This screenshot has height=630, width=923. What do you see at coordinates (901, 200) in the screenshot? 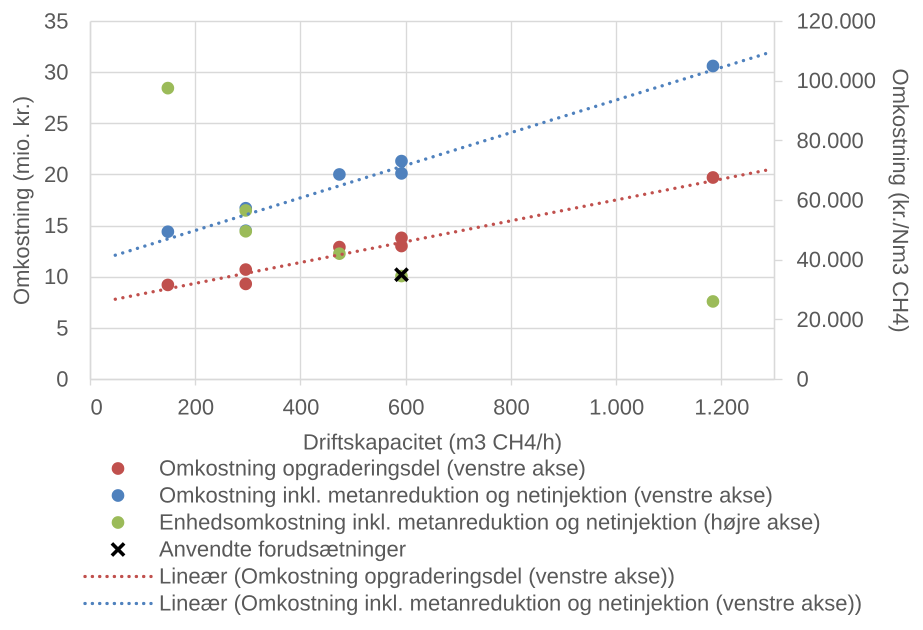
I see `y2-axis-title: Omkostning (kr./Nm3 CH4)` at bounding box center [901, 200].